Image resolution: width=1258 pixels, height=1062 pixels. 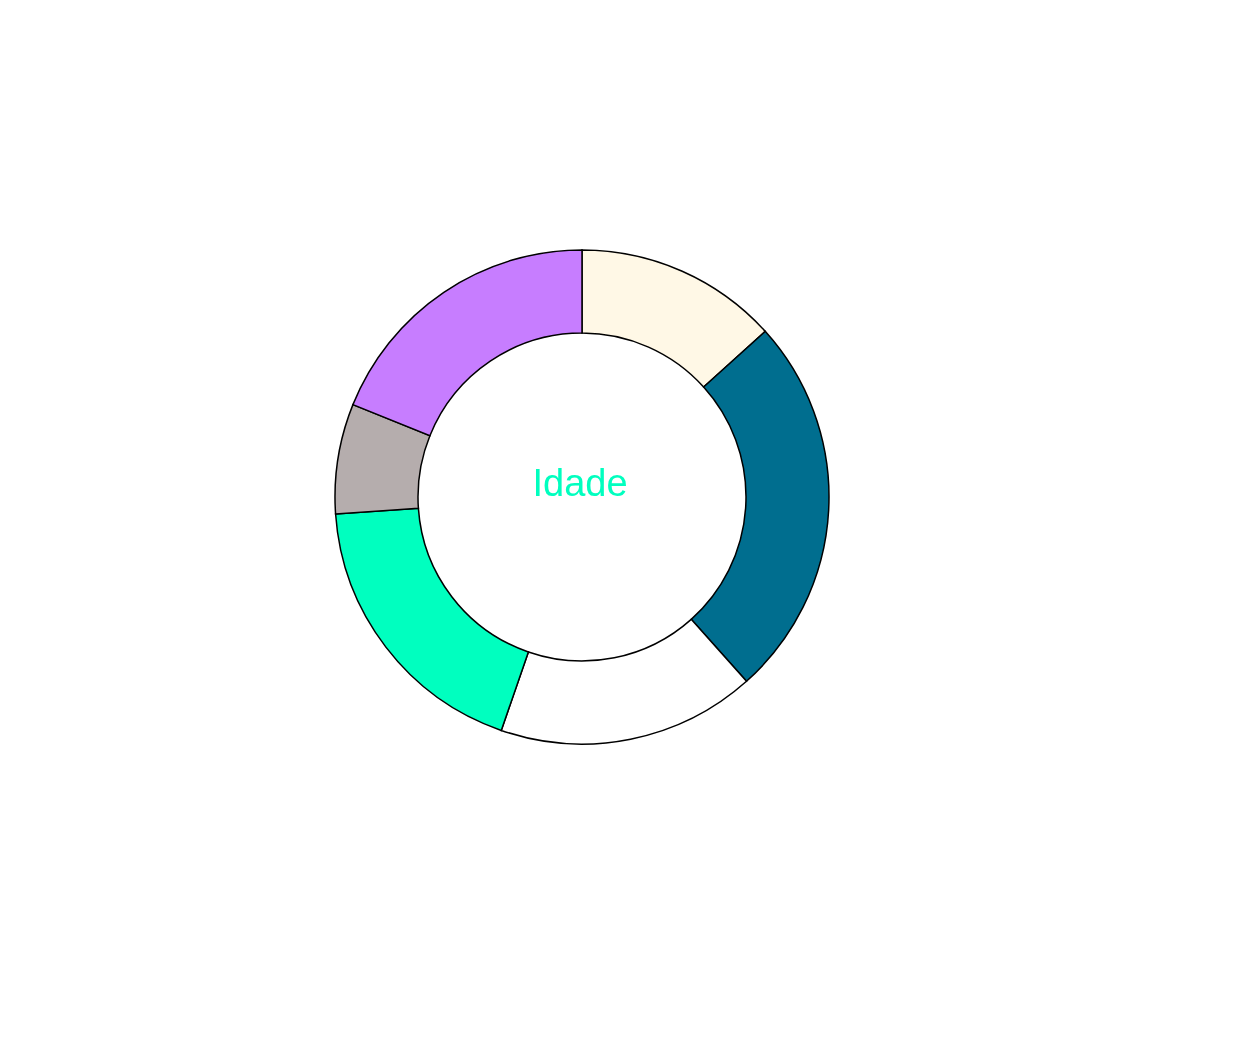 What do you see at coordinates (580, 483) in the screenshot?
I see `text: Idade` at bounding box center [580, 483].